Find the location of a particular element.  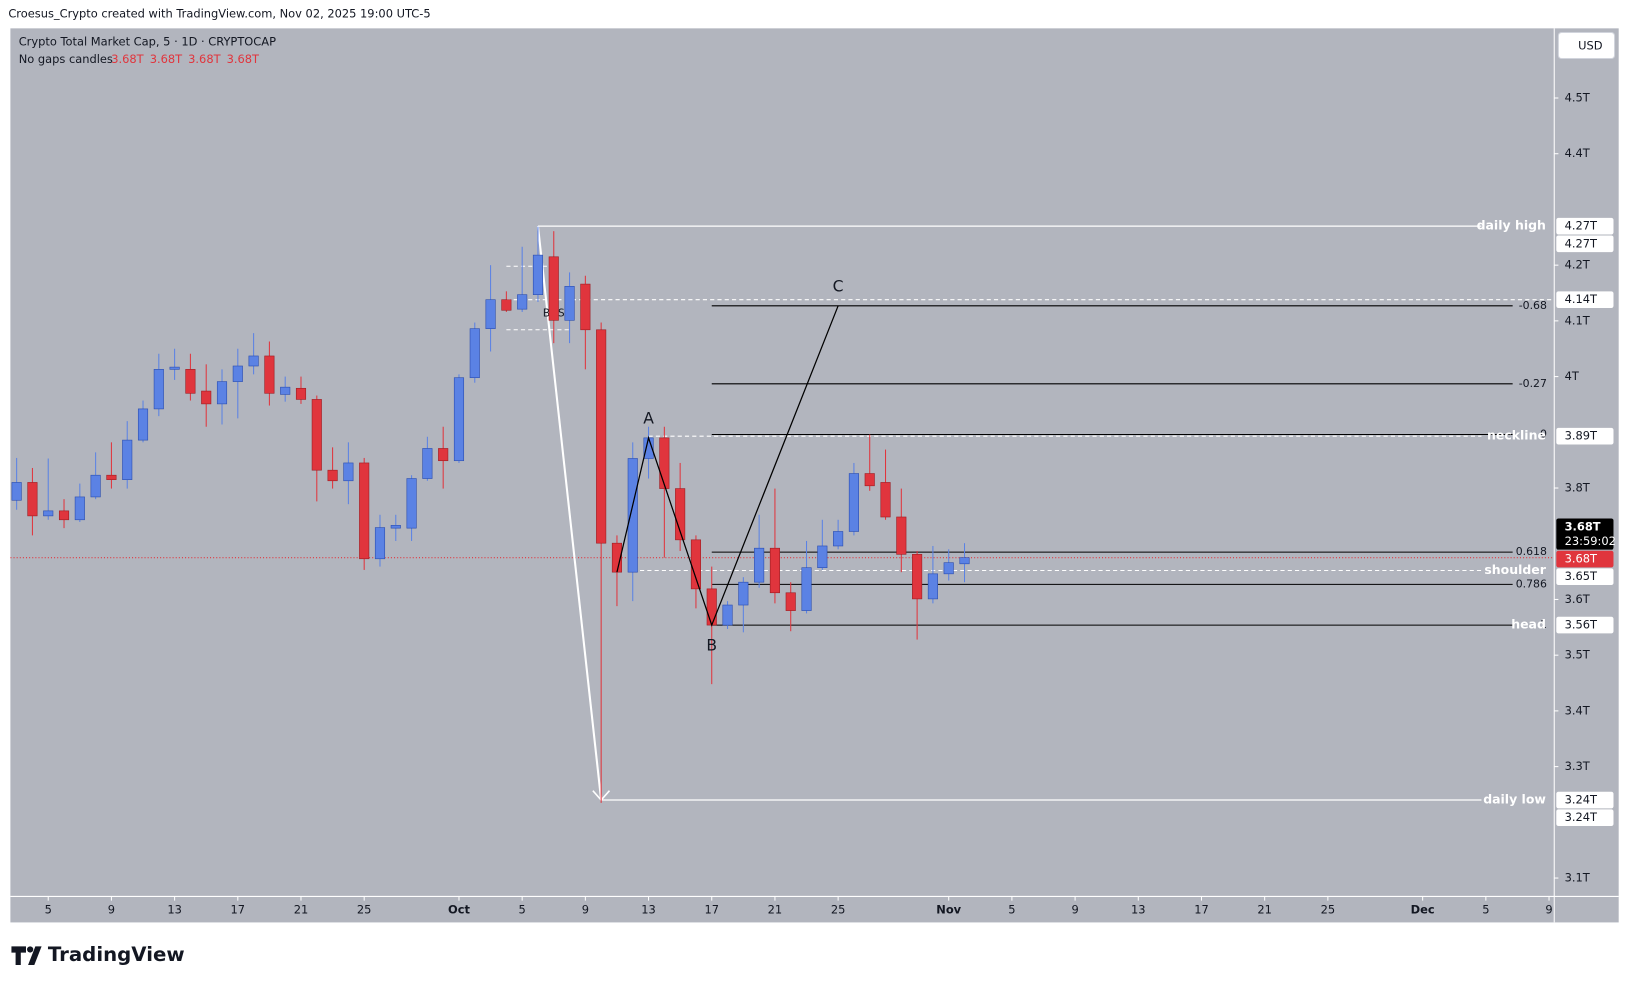

y-tick-label: 3.6T is located at coordinates (1578, 599).